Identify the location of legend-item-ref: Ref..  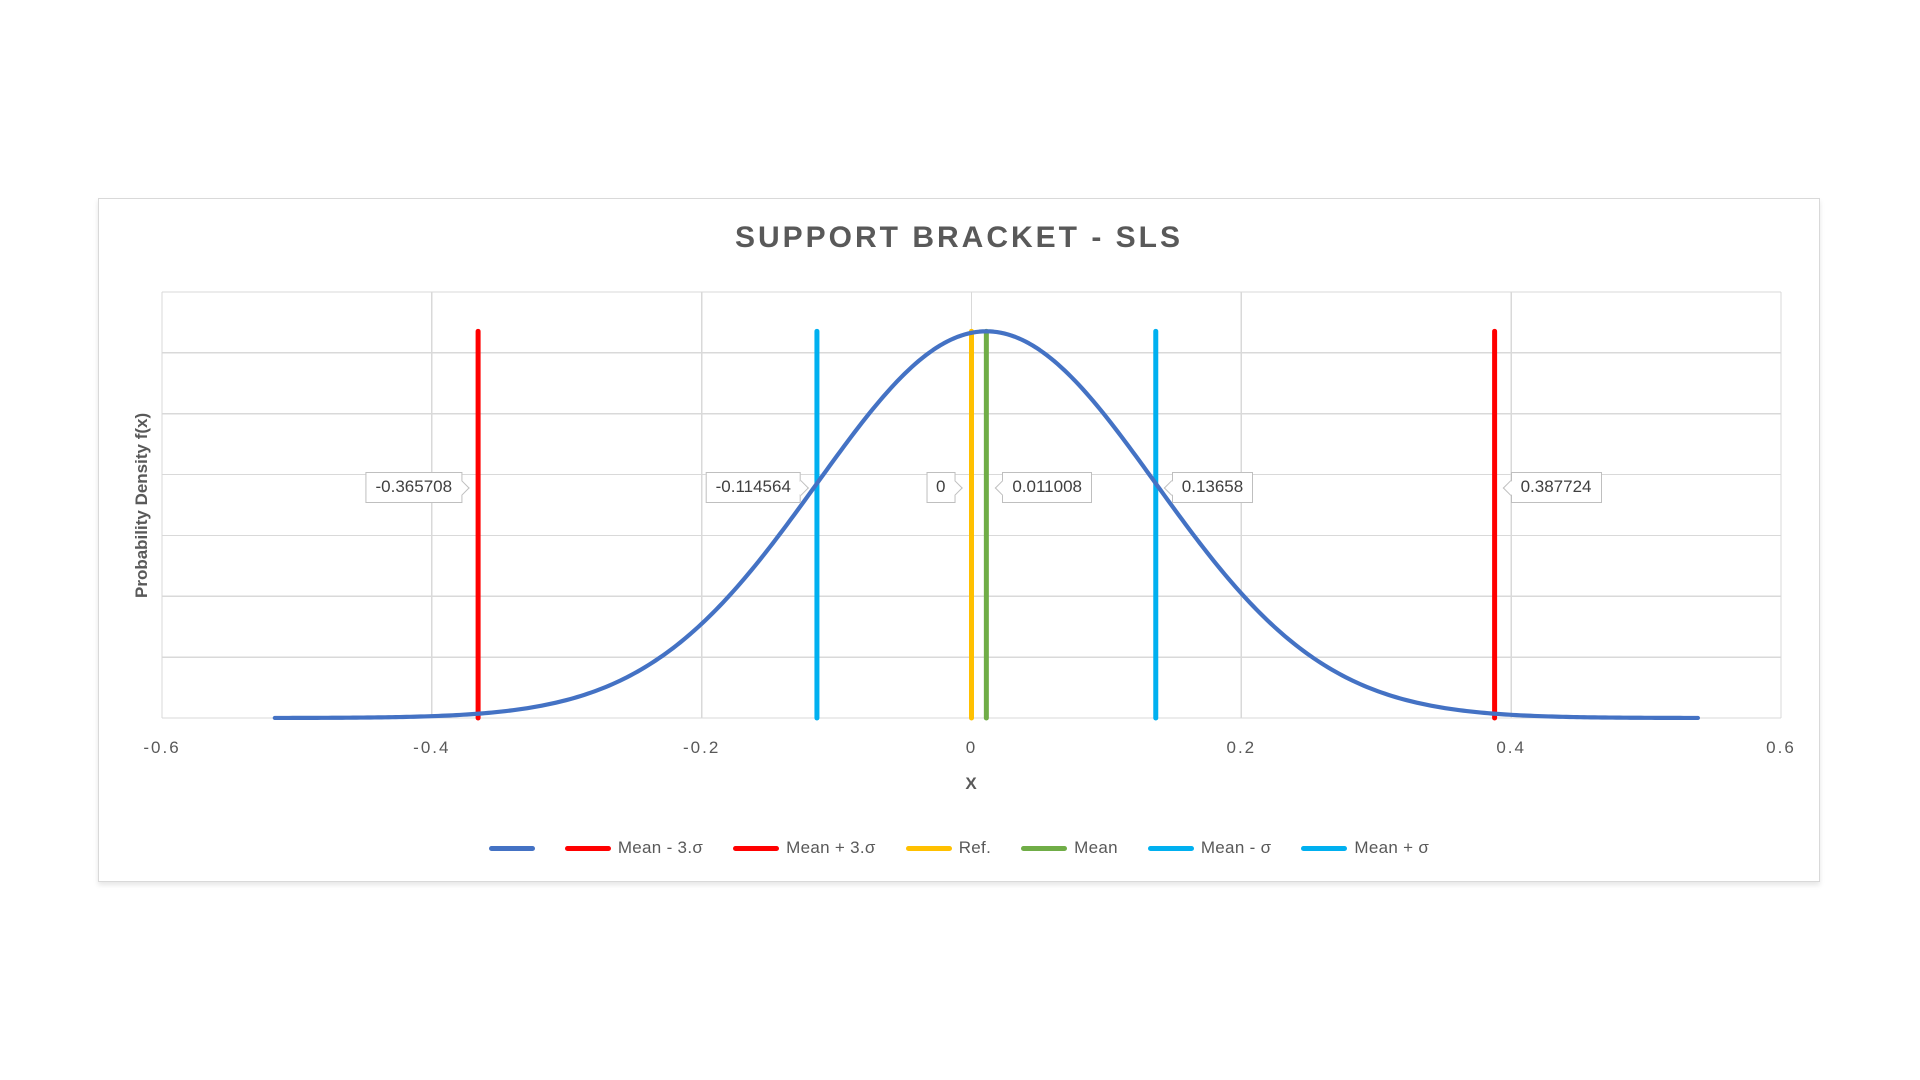
(948, 848).